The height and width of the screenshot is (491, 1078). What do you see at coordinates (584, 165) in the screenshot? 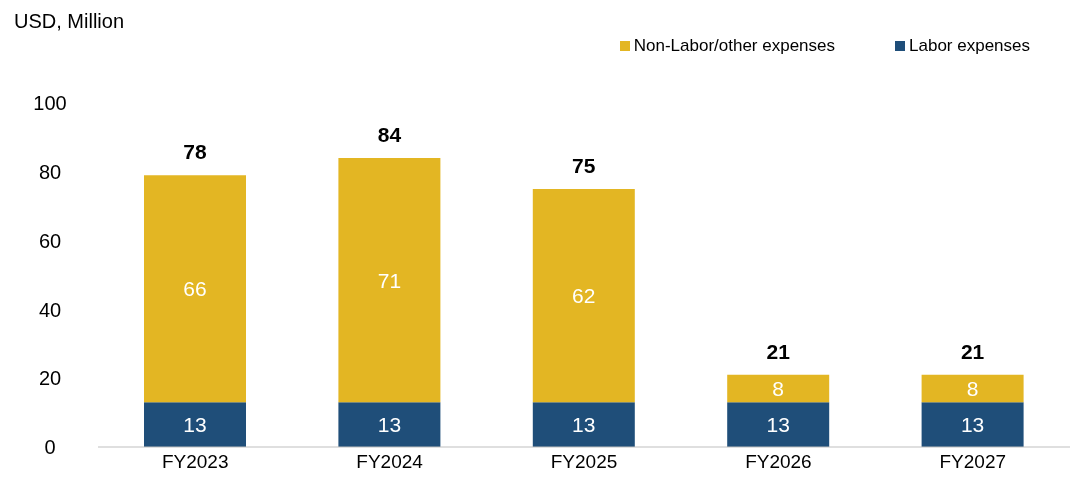
I see `total-label: 75` at bounding box center [584, 165].